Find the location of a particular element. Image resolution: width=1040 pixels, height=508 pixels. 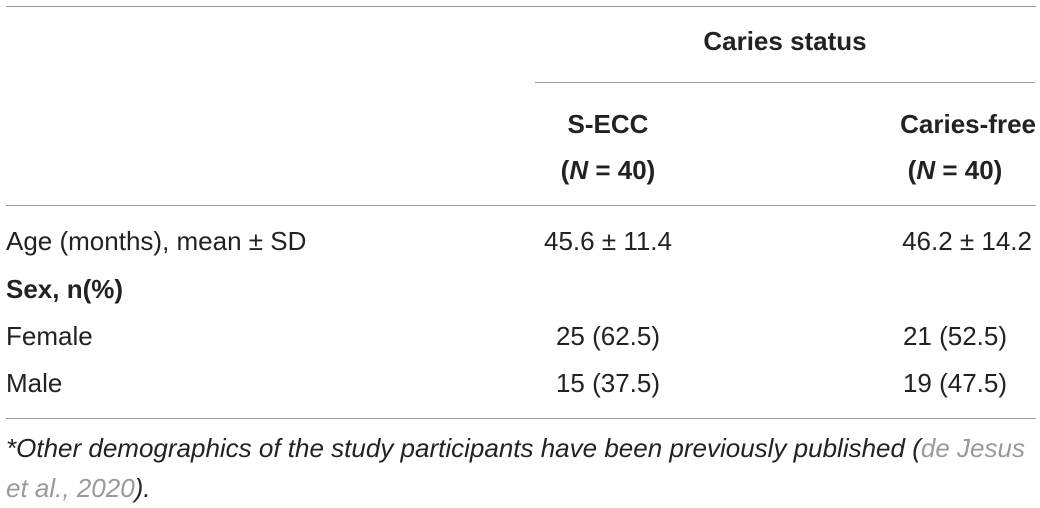

row-label-sex: Sex, n(%) is located at coordinates (65, 289).